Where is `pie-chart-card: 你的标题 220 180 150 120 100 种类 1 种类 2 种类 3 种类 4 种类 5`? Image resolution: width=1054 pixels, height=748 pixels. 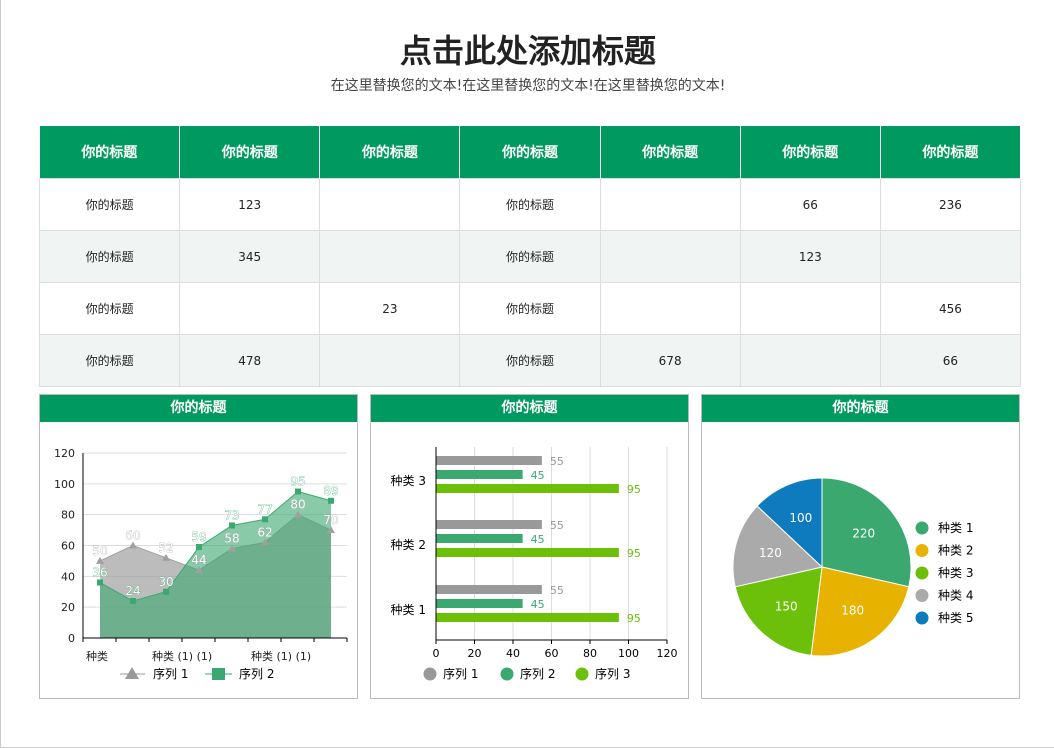
pie-chart-card: 你的标题 220 180 150 120 100 种类 1 种类 2 种类 3 种类 4 种类 5 is located at coordinates (860, 546).